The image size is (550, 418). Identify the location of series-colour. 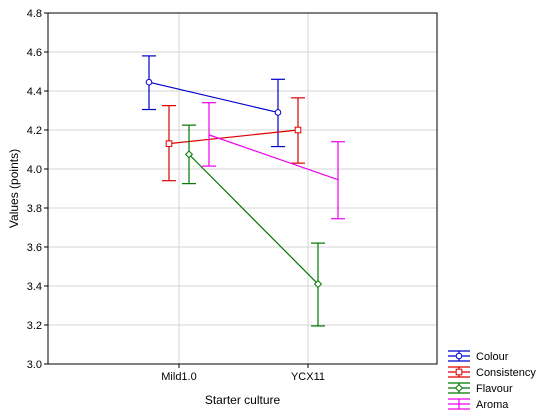
(213, 101).